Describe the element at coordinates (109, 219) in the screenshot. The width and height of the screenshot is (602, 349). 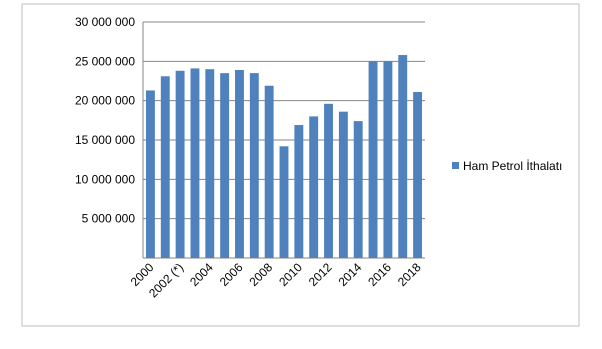
I see `y-tick-label: 5 000 000` at that location.